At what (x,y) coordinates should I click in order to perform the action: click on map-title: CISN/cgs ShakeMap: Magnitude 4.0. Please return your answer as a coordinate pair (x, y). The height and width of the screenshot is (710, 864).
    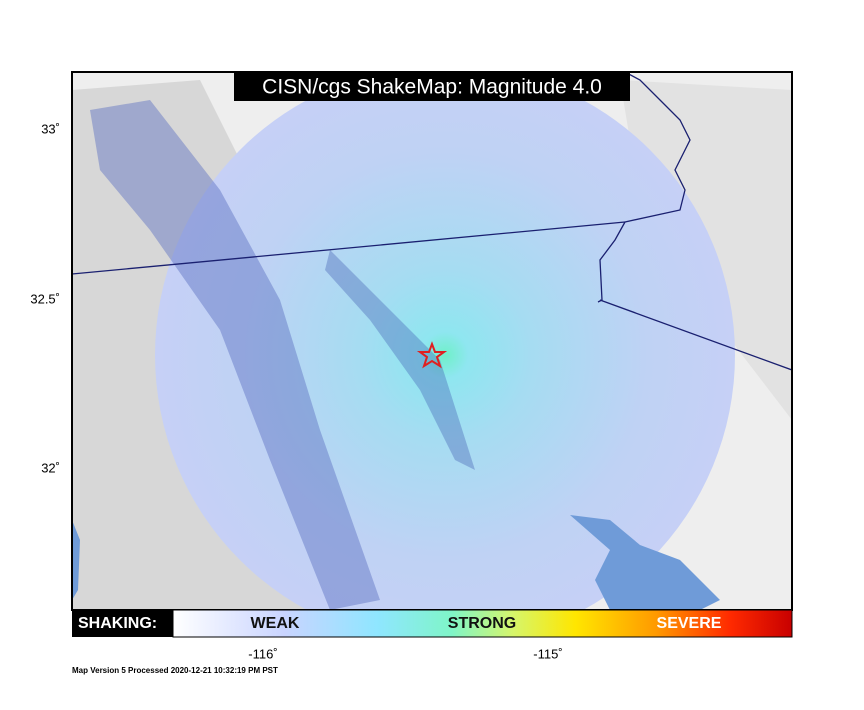
    Looking at the image, I should click on (432, 87).